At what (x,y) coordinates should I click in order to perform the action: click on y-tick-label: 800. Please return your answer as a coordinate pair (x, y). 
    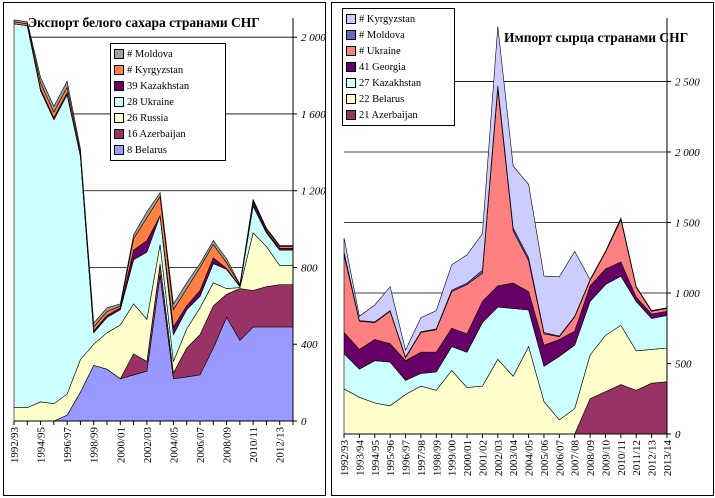
    Looking at the image, I should click on (309, 268).